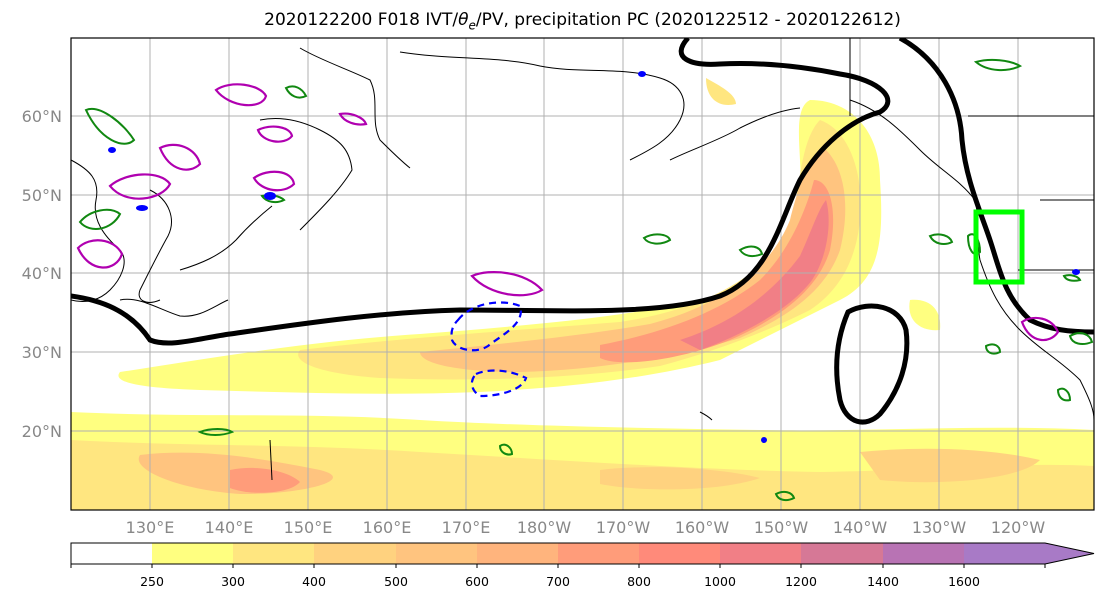  What do you see at coordinates (489, 349) in the screenshot?
I see `theta-e-negative` at bounding box center [489, 349].